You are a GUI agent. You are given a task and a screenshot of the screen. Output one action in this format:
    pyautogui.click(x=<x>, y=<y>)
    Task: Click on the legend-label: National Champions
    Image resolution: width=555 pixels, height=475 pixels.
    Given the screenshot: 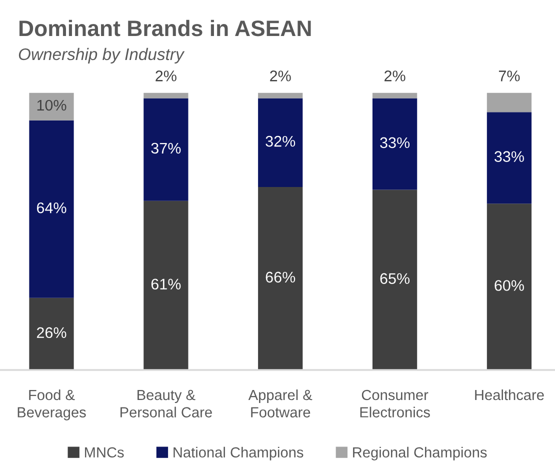 What is the action you would take?
    pyautogui.click(x=239, y=453)
    